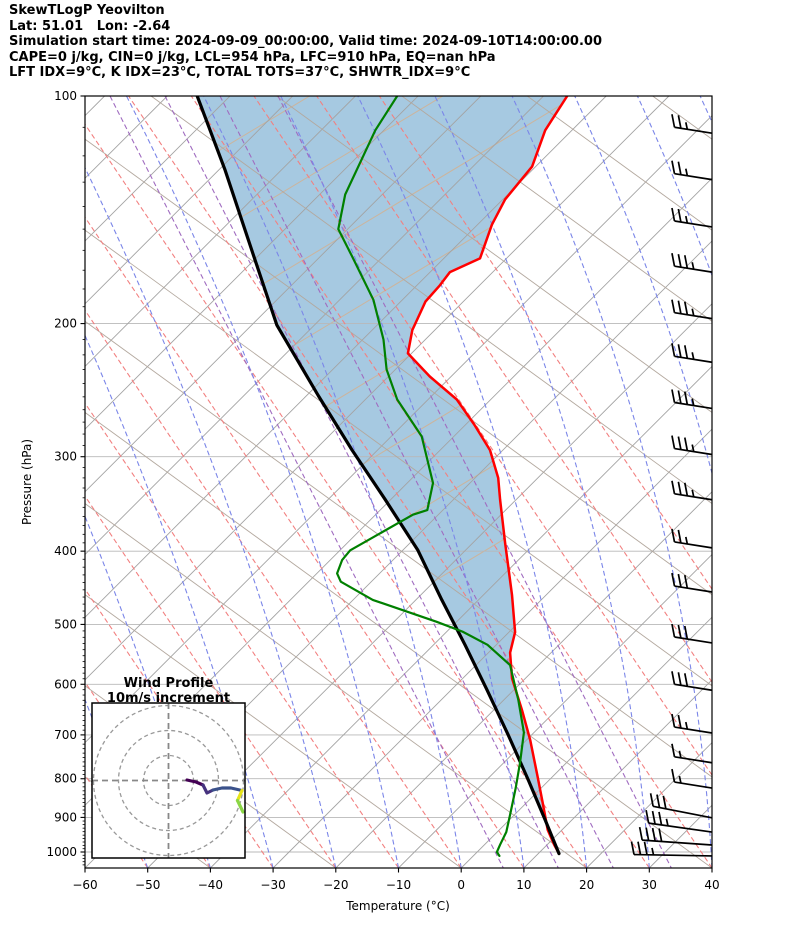 The image size is (794, 937). What do you see at coordinates (147, 885) in the screenshot?
I see `svg-text: −50` at bounding box center [147, 885].